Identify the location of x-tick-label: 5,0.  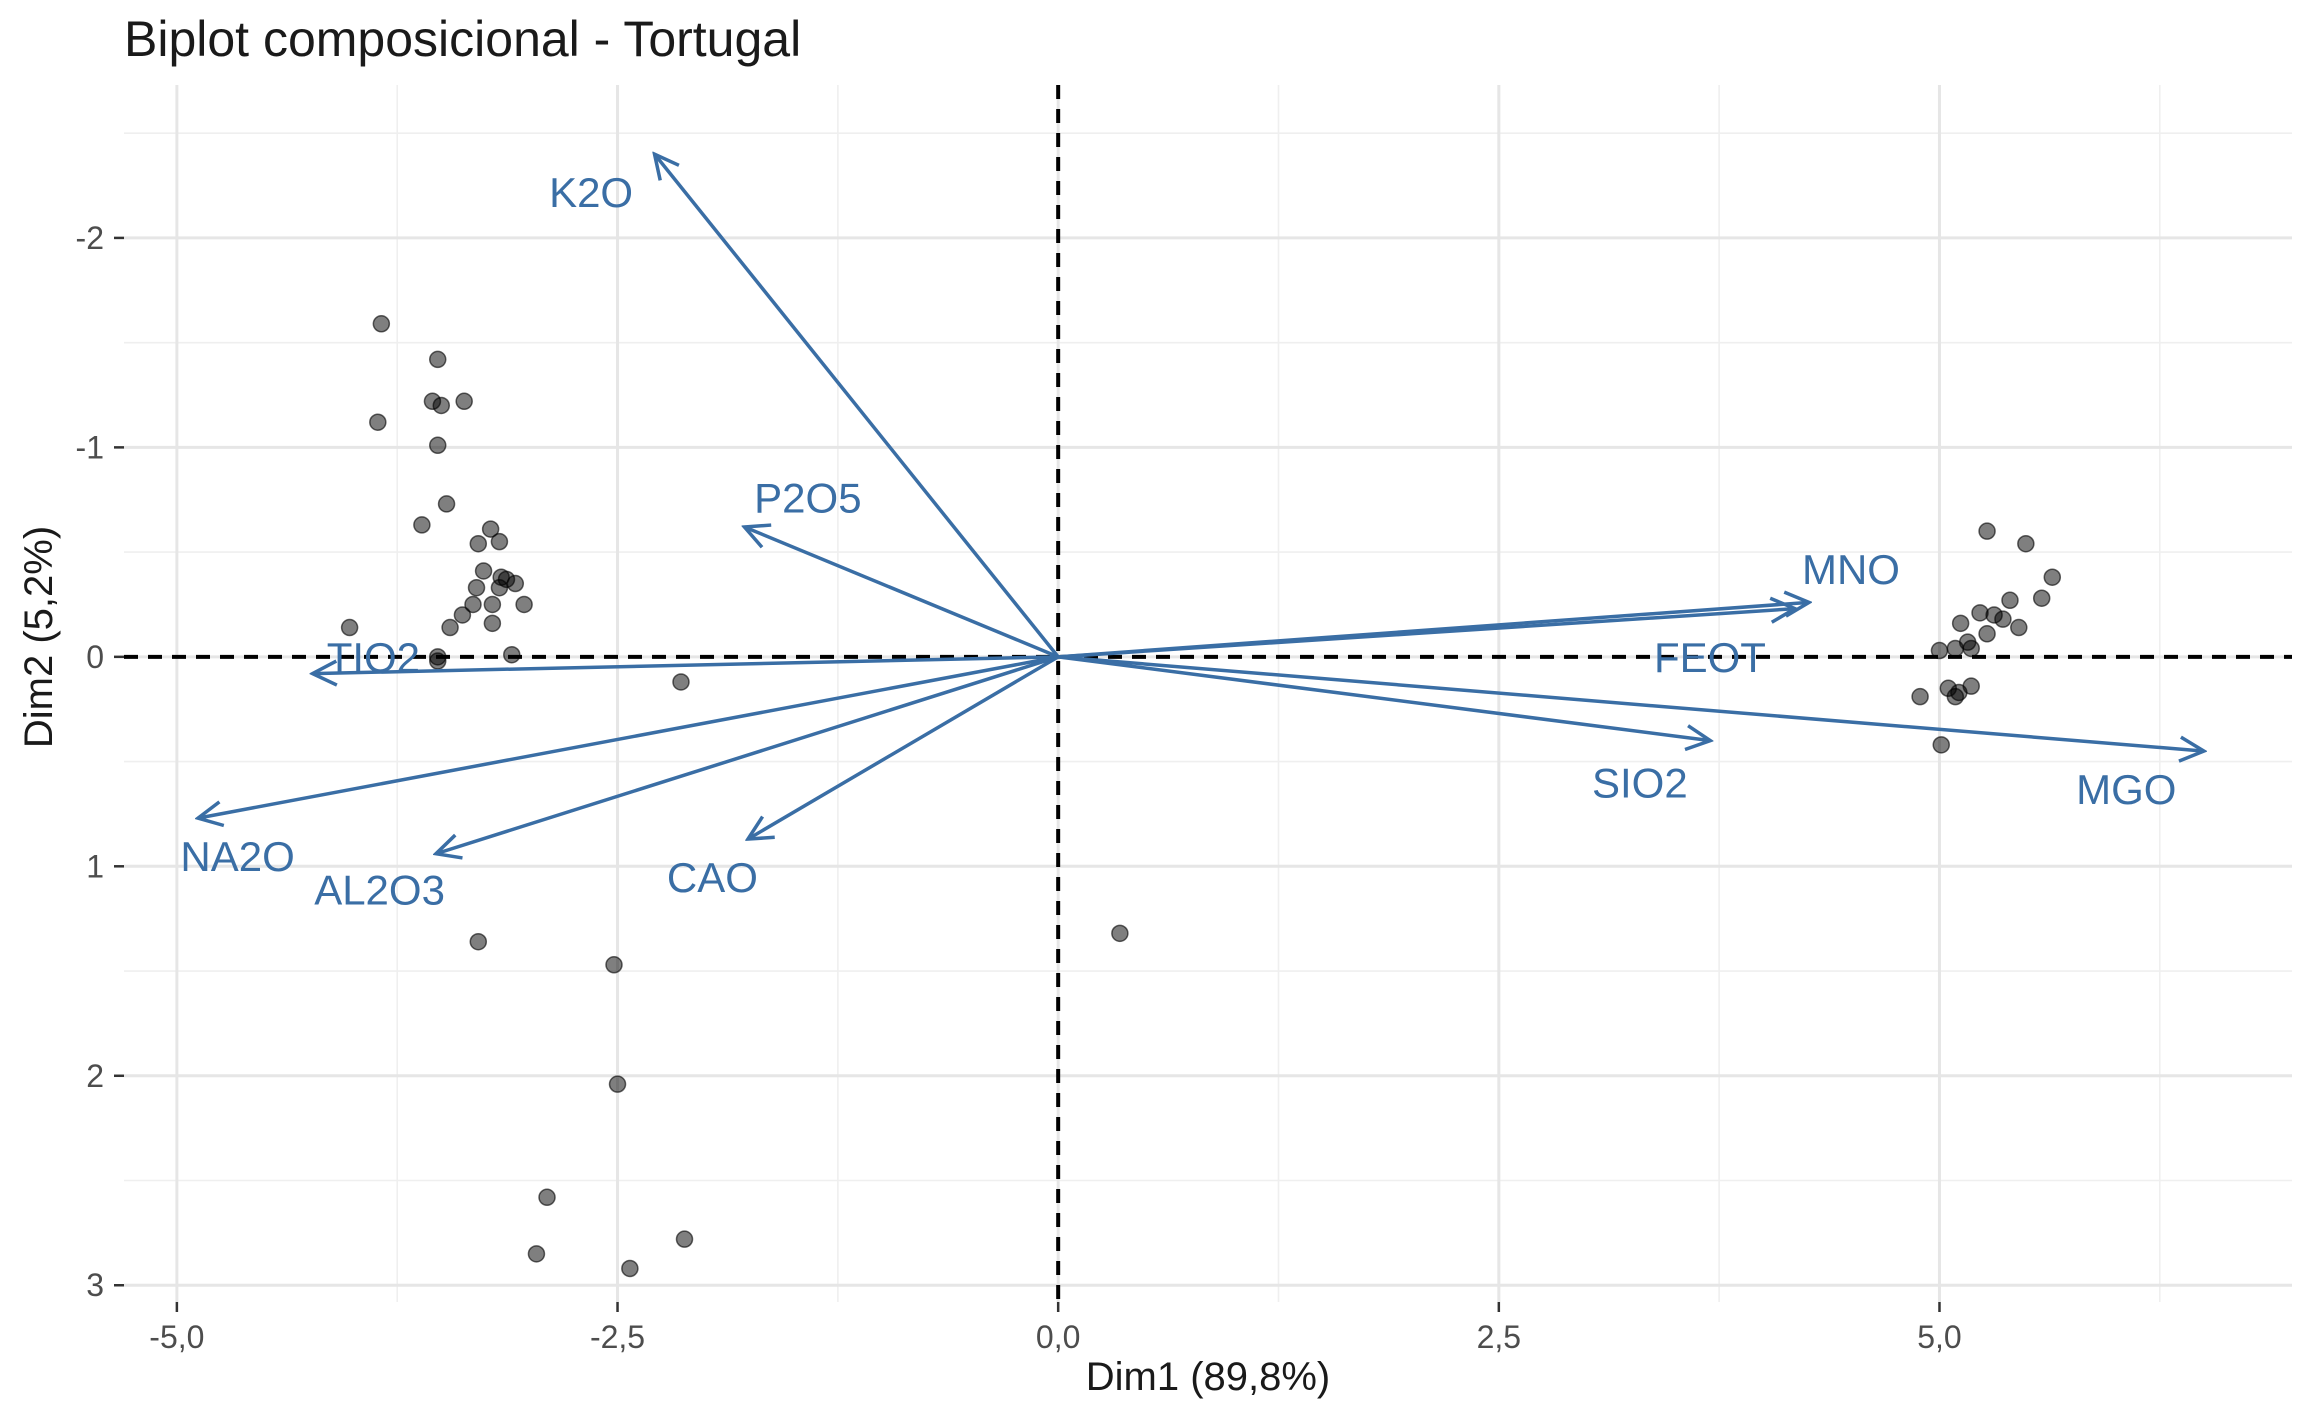
(1939, 1337).